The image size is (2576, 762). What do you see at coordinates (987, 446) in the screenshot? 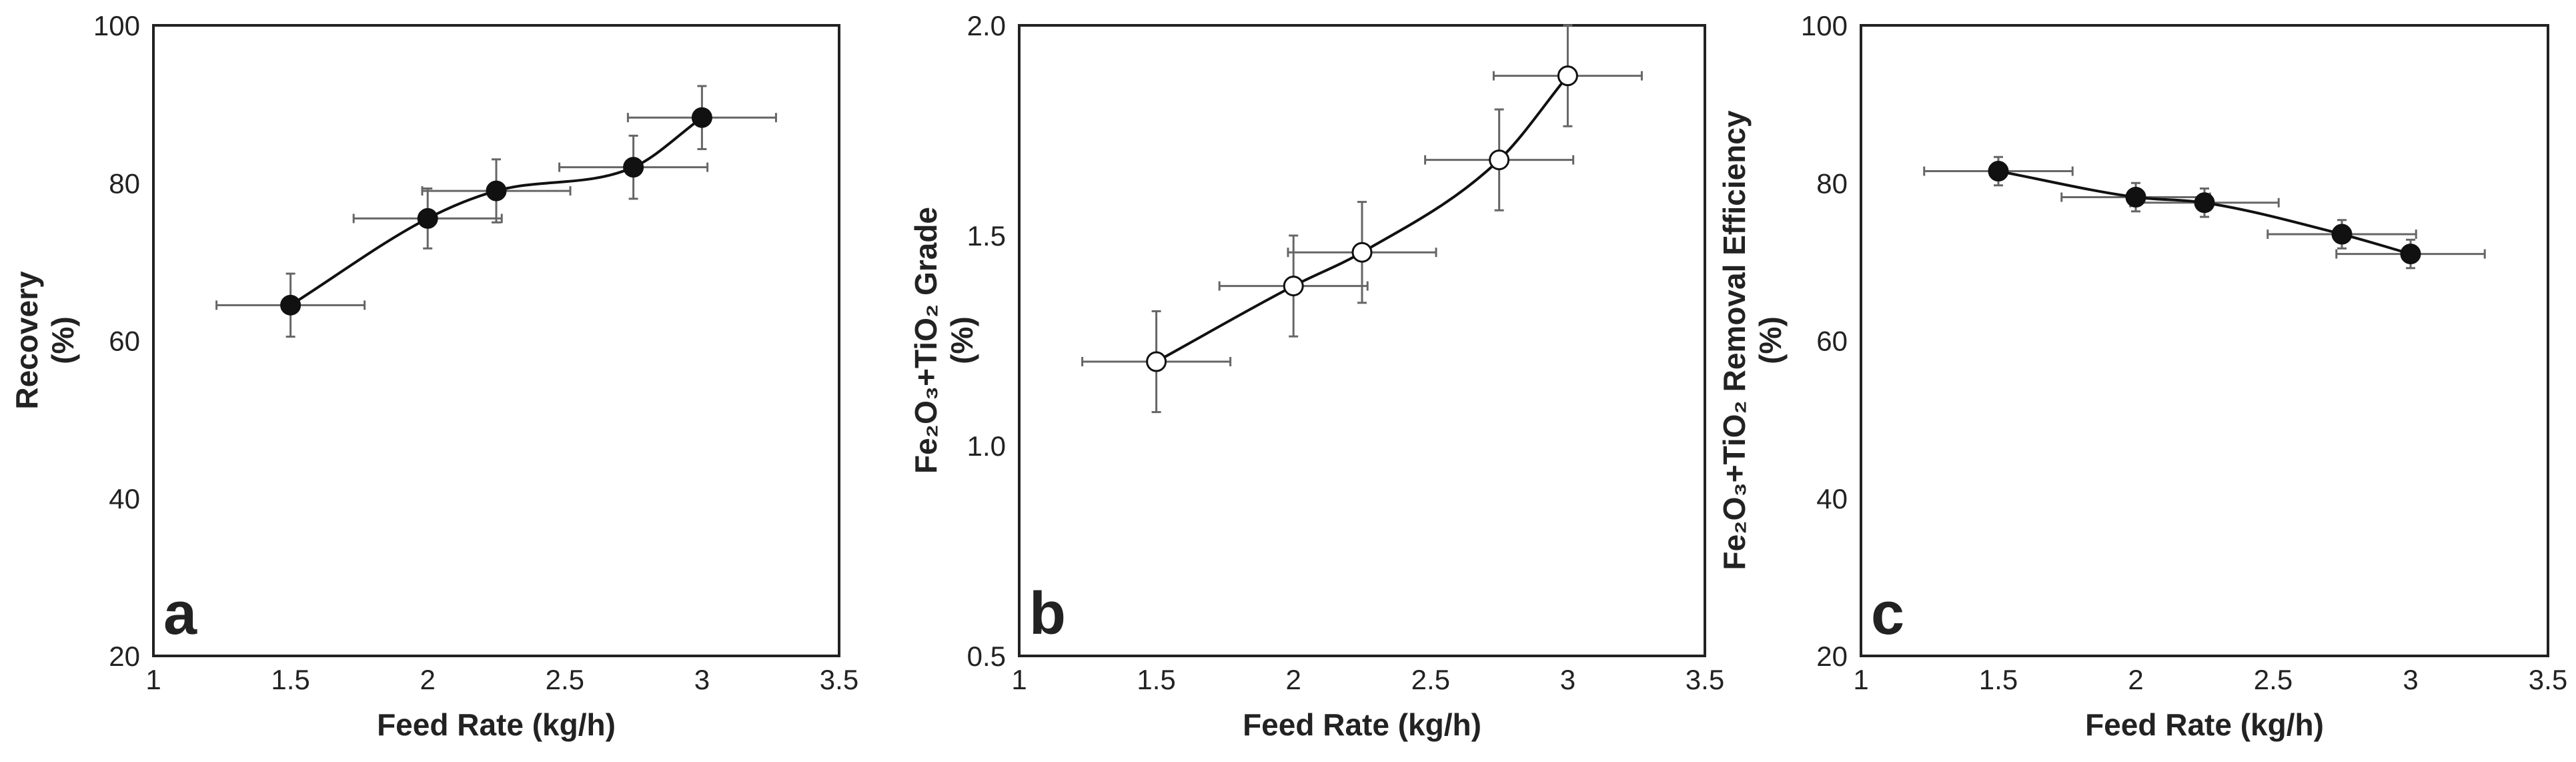
I see `y-tick-label: 1.0` at bounding box center [987, 446].